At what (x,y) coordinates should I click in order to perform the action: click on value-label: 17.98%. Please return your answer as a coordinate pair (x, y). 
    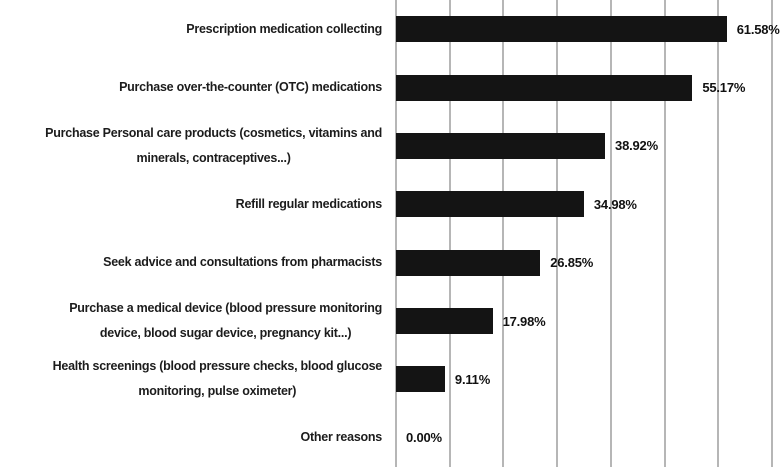
    Looking at the image, I should click on (524, 321).